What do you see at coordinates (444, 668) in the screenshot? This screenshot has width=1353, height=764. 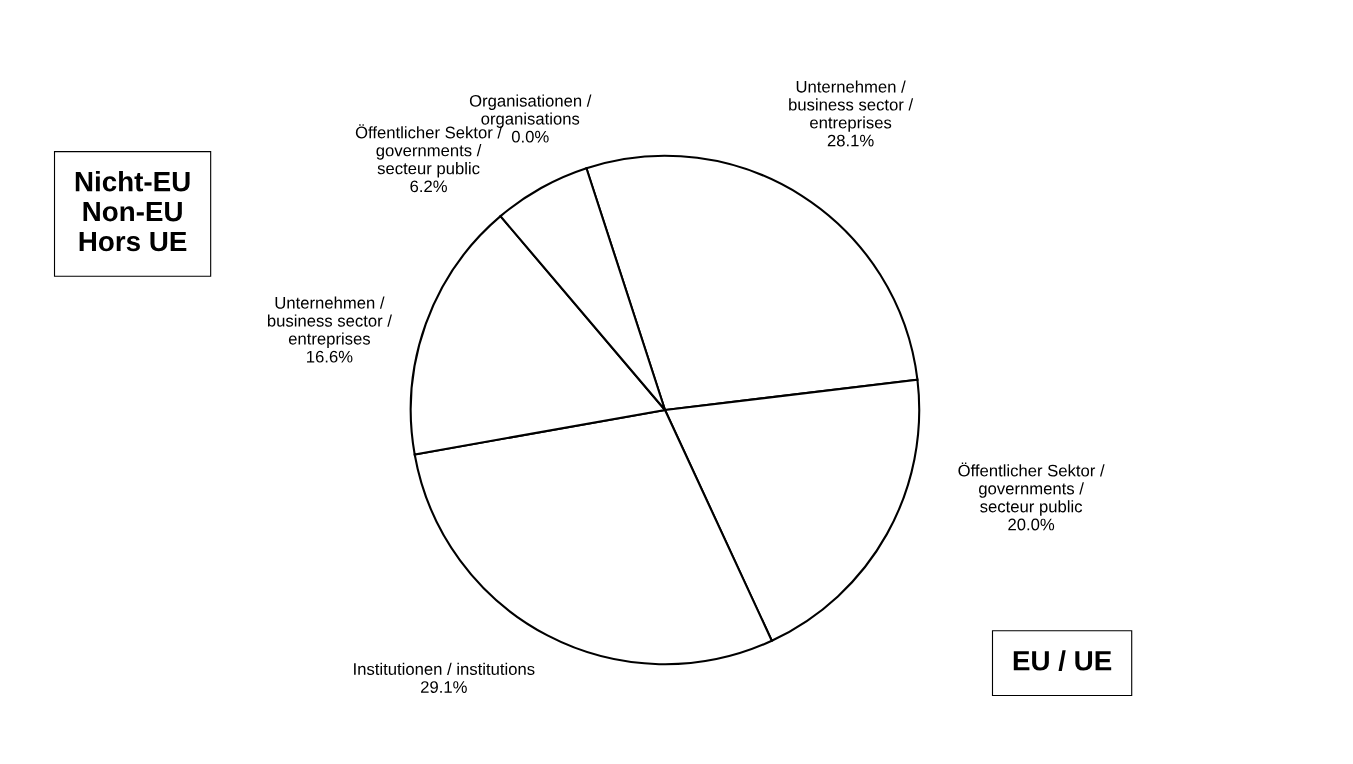 I see `slice-label: Institutionen / institutions` at bounding box center [444, 668].